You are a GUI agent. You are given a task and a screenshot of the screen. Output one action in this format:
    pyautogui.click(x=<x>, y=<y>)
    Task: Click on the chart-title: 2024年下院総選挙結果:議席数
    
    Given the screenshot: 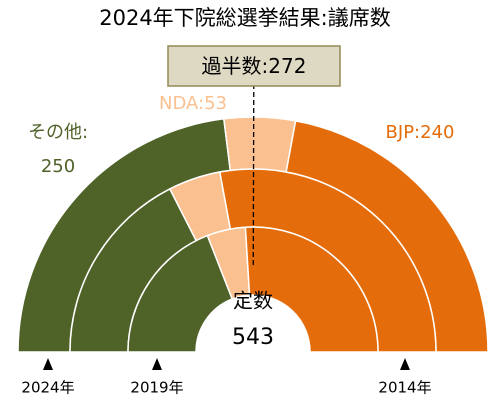 What is the action you would take?
    pyautogui.click(x=245, y=18)
    